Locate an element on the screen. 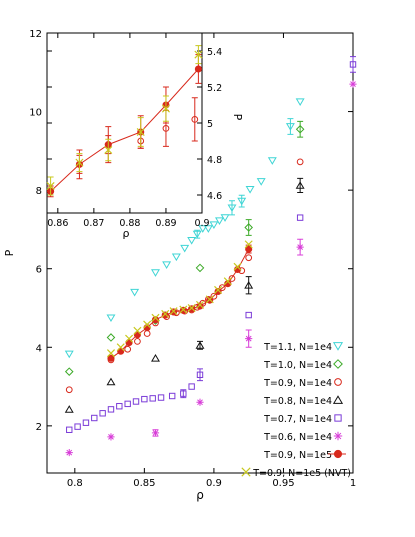  legend-item: T=0.7, N=1e4 is located at coordinates (302, 419).